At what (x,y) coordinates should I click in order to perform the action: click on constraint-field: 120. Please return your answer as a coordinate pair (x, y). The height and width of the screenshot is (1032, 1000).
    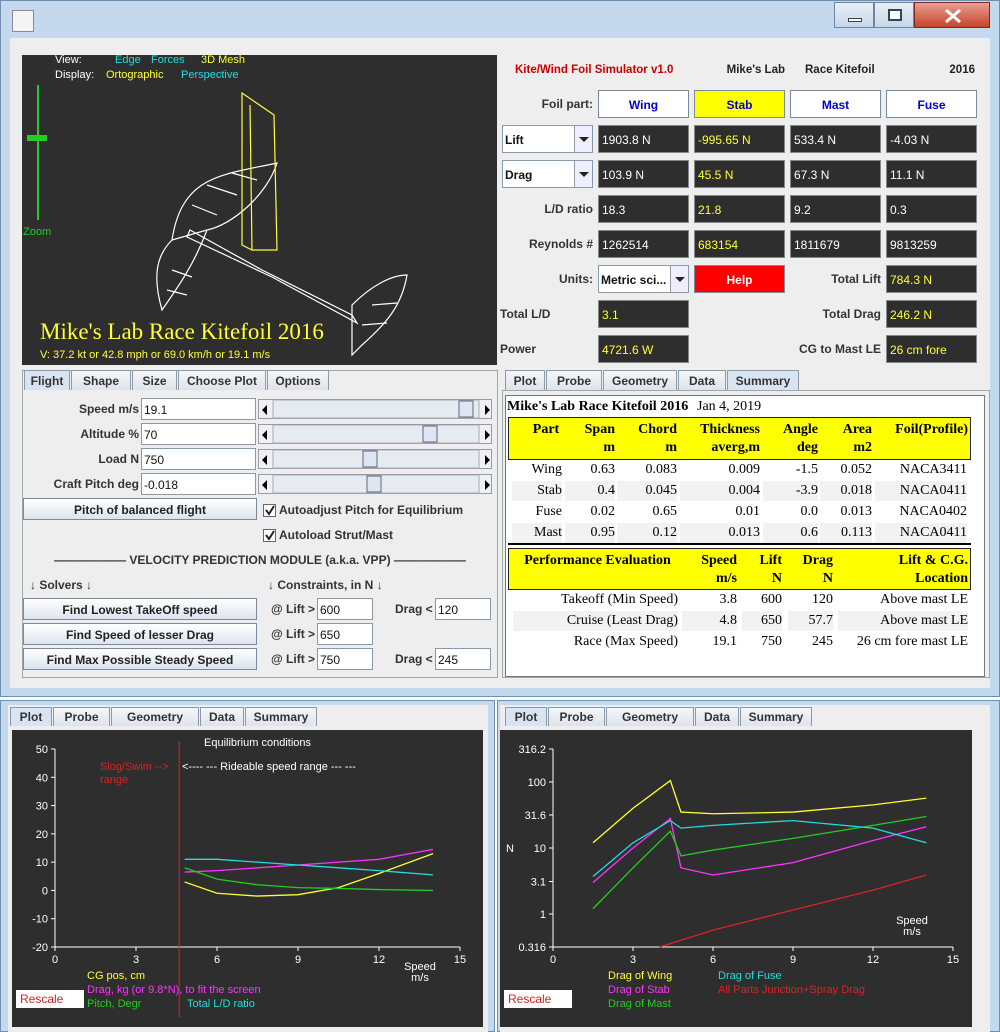
    Looking at the image, I should click on (463, 609).